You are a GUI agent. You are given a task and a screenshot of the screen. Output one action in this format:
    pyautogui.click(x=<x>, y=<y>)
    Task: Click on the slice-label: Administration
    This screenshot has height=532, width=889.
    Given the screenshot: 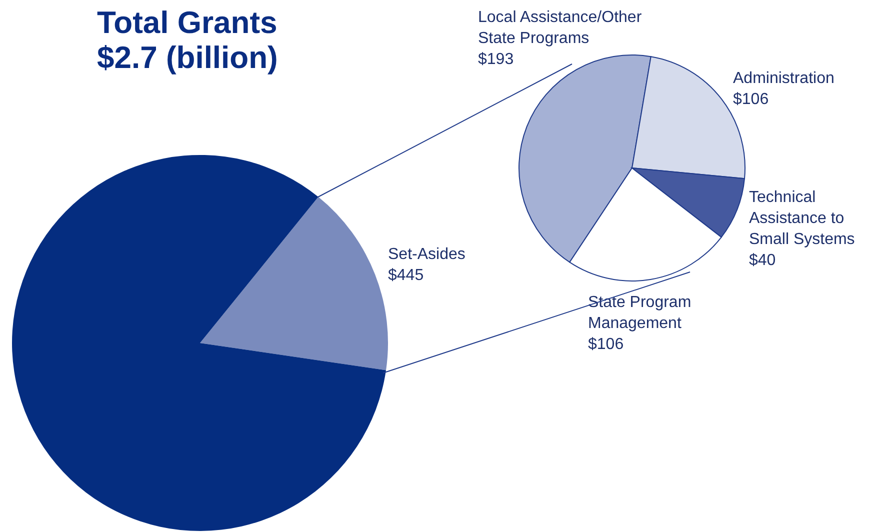 What is the action you would take?
    pyautogui.click(x=783, y=78)
    